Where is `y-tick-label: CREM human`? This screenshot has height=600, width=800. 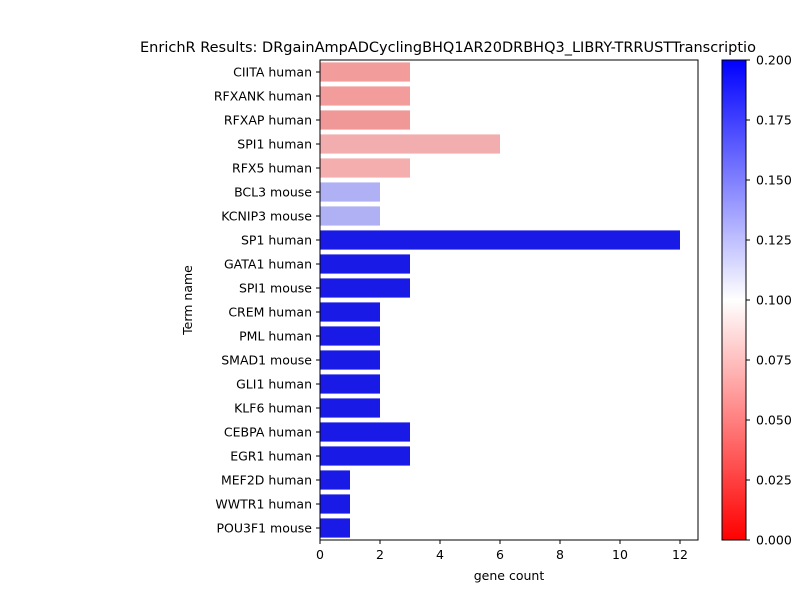
y-tick-label: CREM human is located at coordinates (270, 312).